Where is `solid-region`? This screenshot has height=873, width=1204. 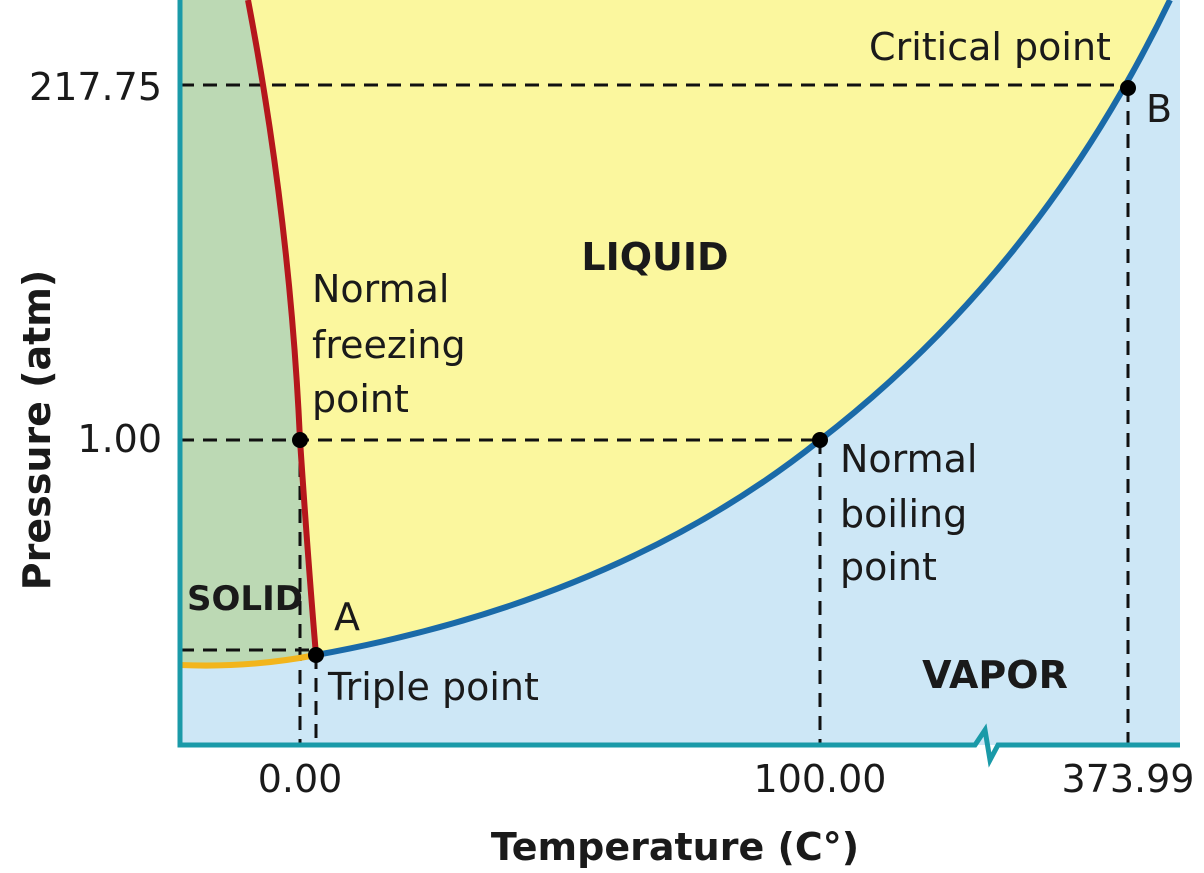
solid-region is located at coordinates (248, 333).